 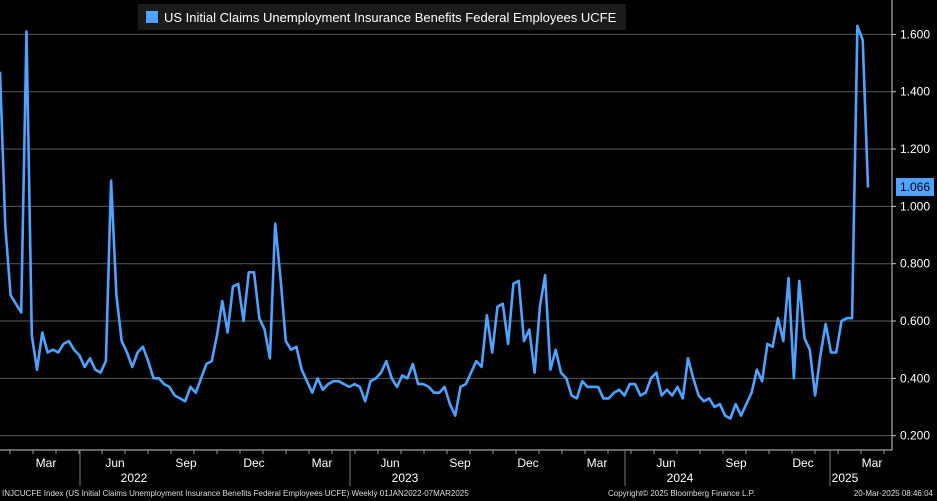 What do you see at coordinates (134, 478) in the screenshot?
I see `x-year-label: 2022` at bounding box center [134, 478].